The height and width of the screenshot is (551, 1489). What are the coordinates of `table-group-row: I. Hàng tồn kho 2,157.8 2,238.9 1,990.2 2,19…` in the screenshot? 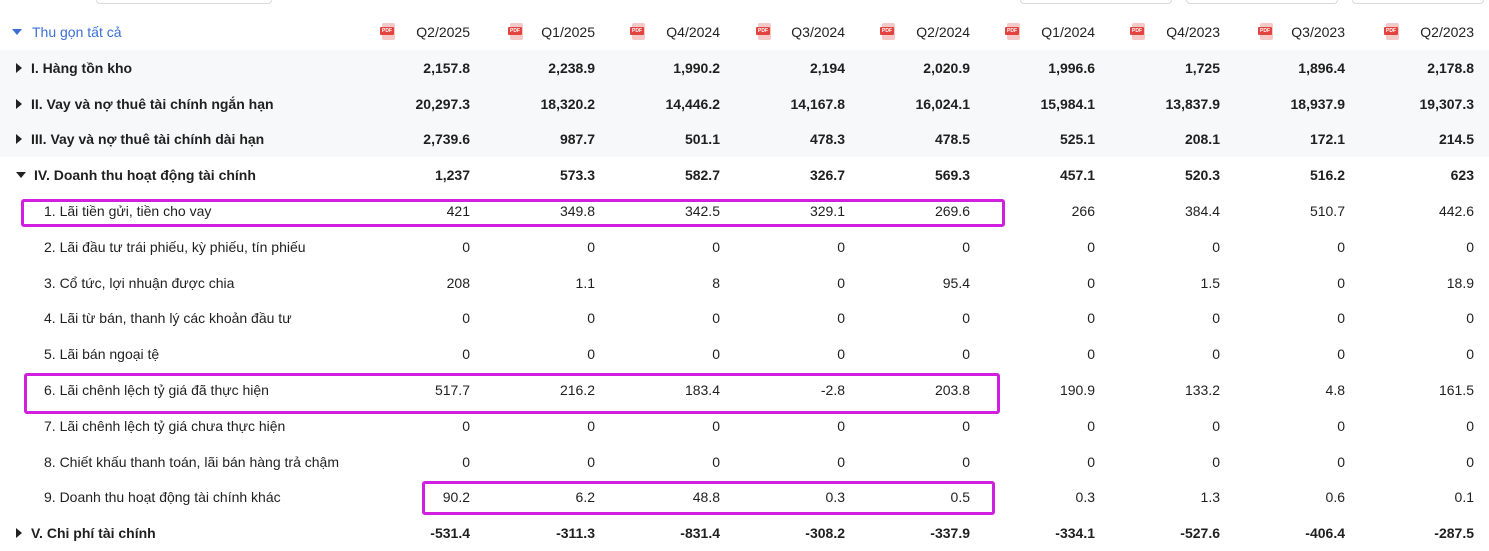 It's located at (744, 68).